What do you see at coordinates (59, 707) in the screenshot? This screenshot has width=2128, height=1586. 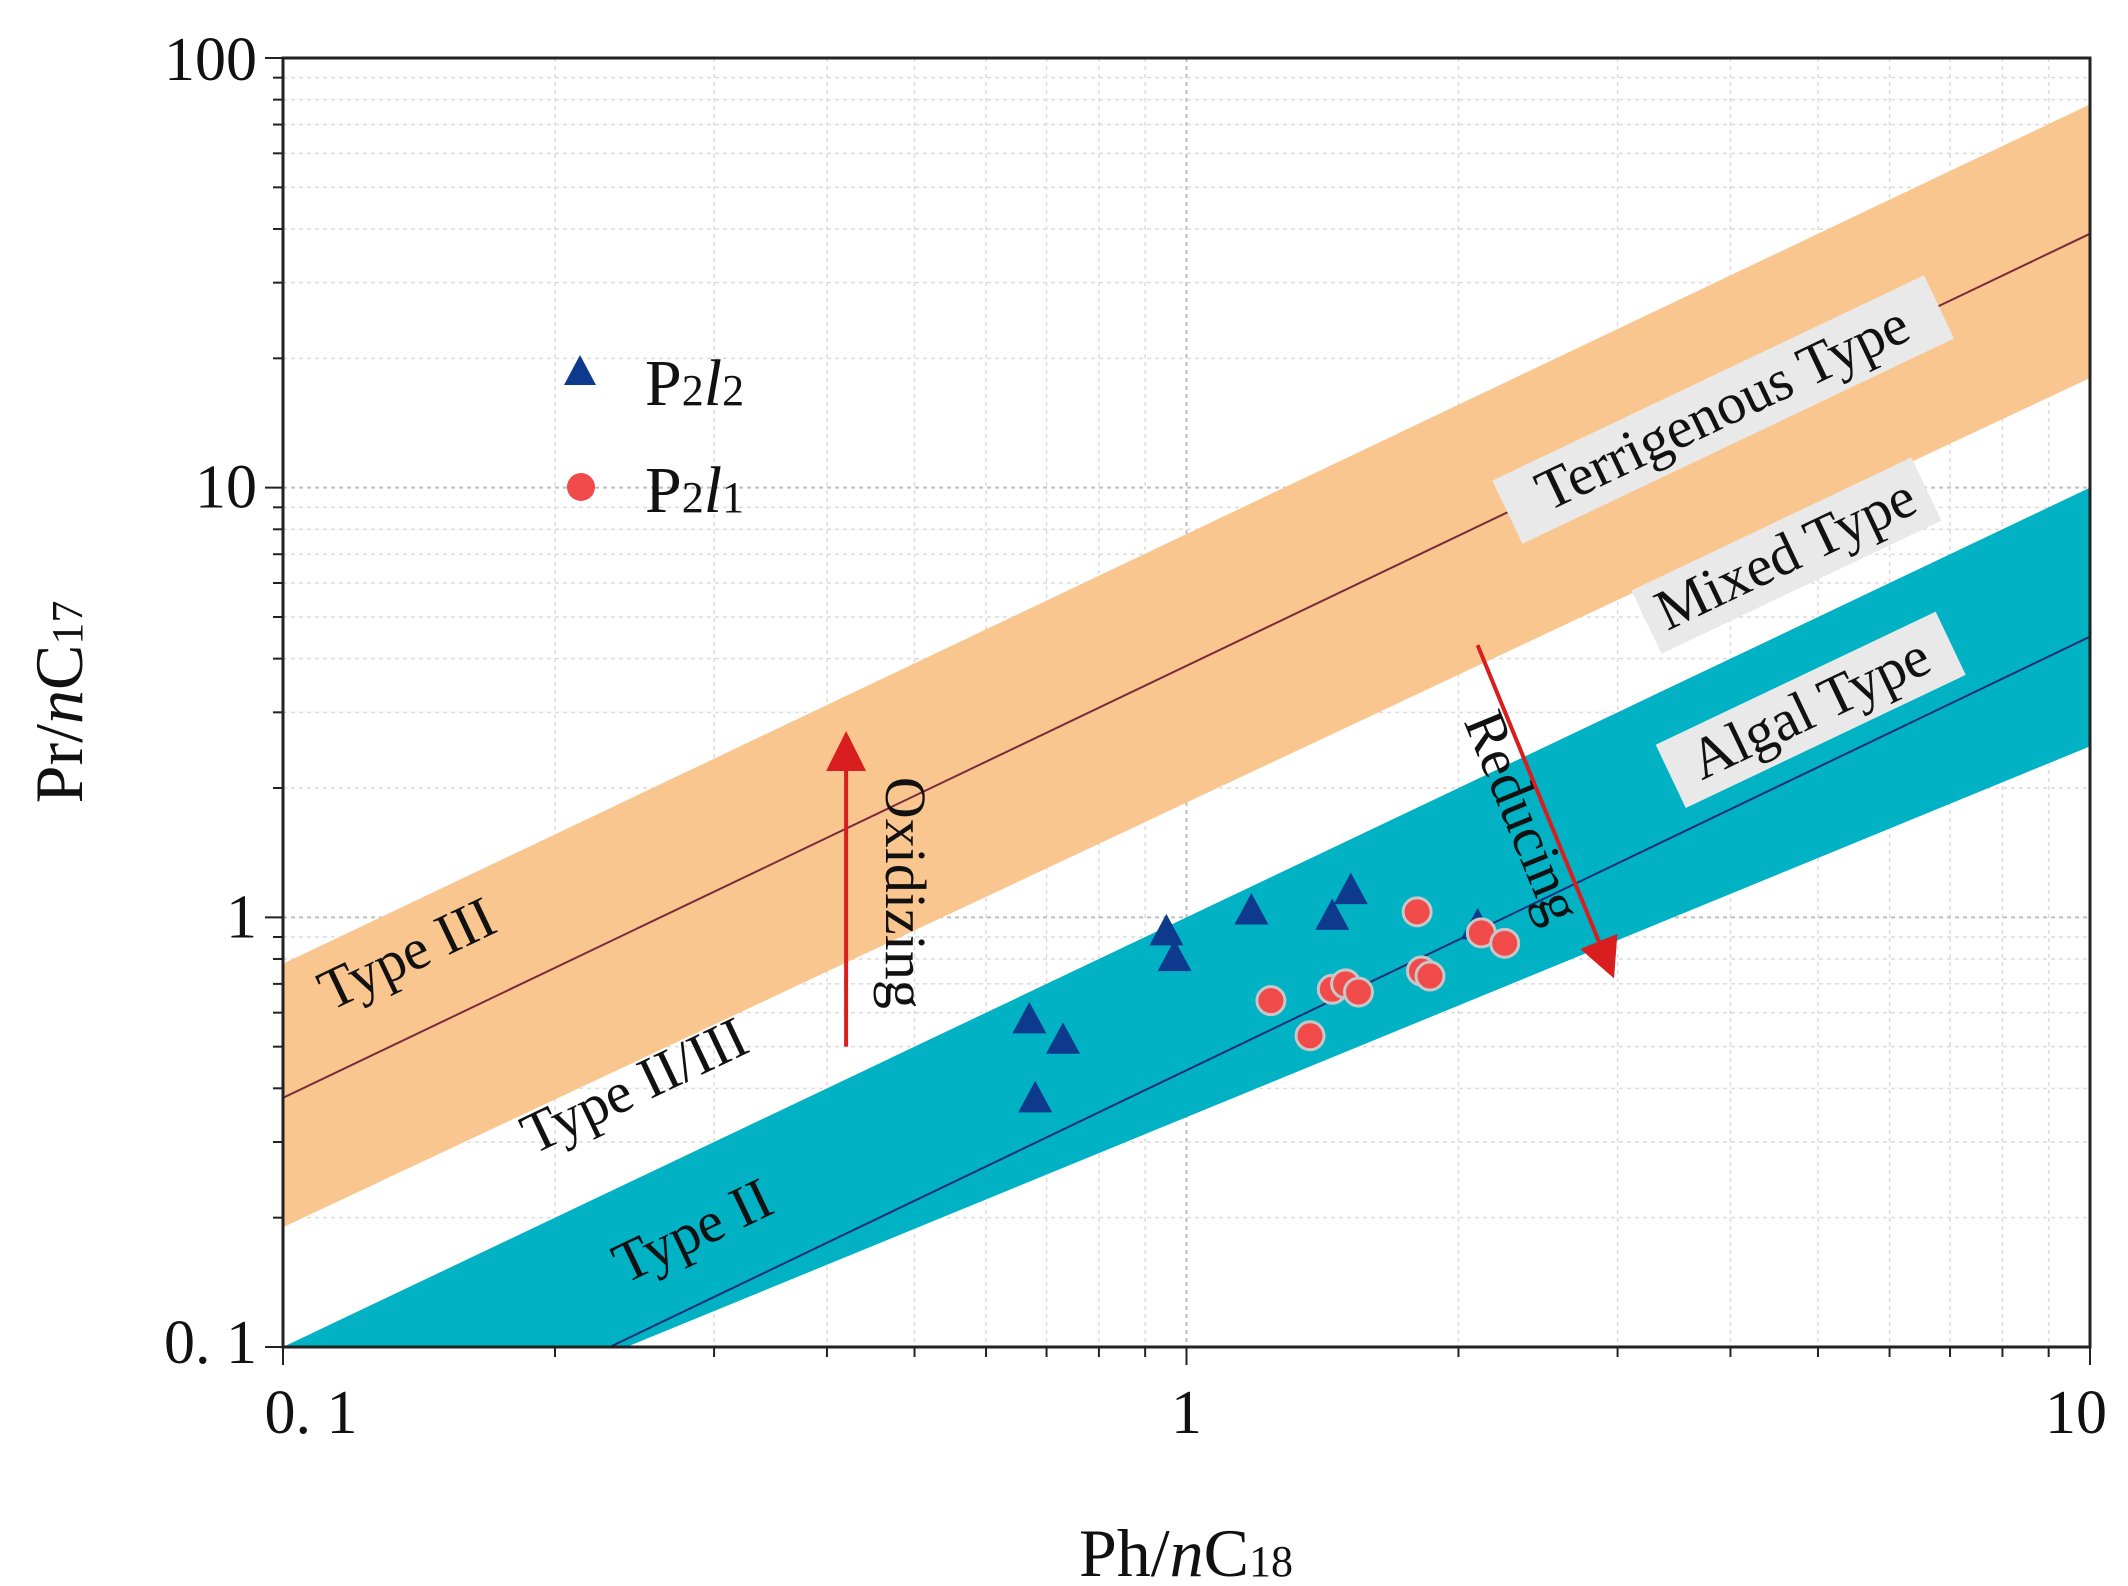 I see `y-axis-label-italic: n` at bounding box center [59, 707].